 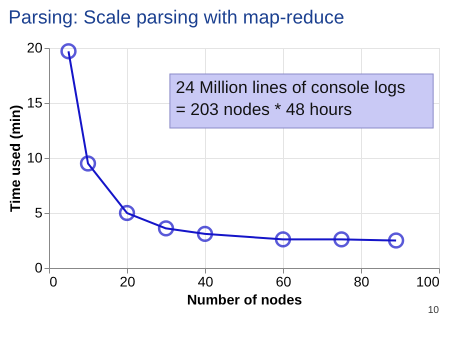 I want to click on x-axis-title: Number of nodes, so click(x=244, y=300).